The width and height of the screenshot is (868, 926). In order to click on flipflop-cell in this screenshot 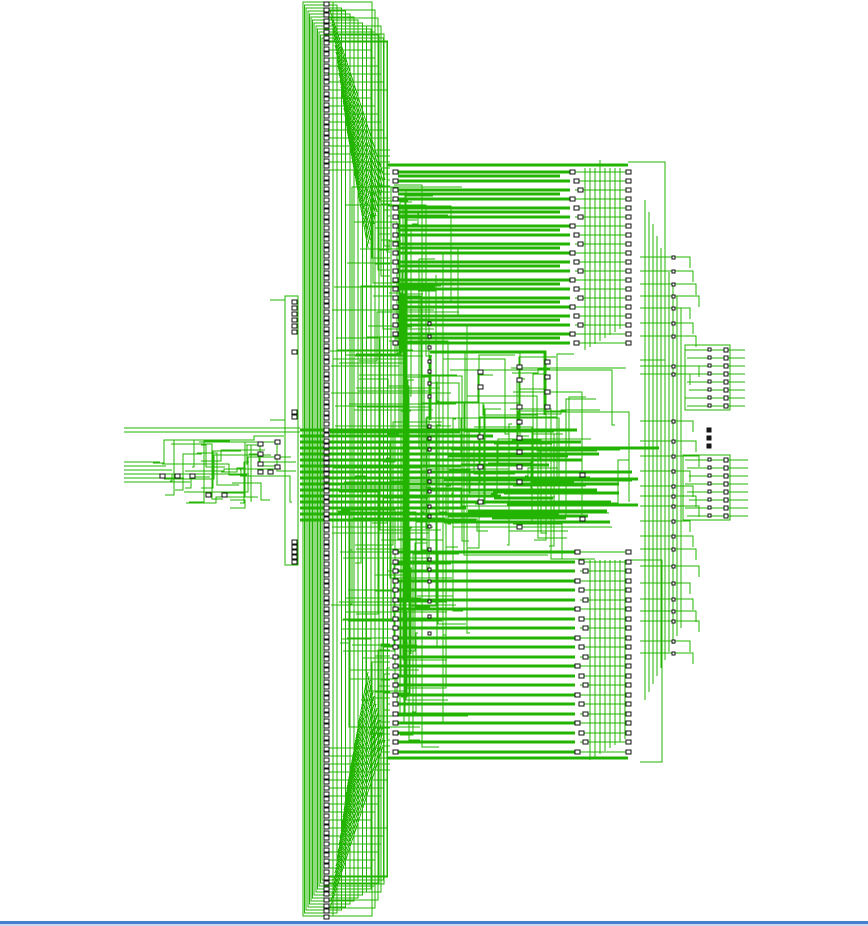, I will do `click(709, 430)`.